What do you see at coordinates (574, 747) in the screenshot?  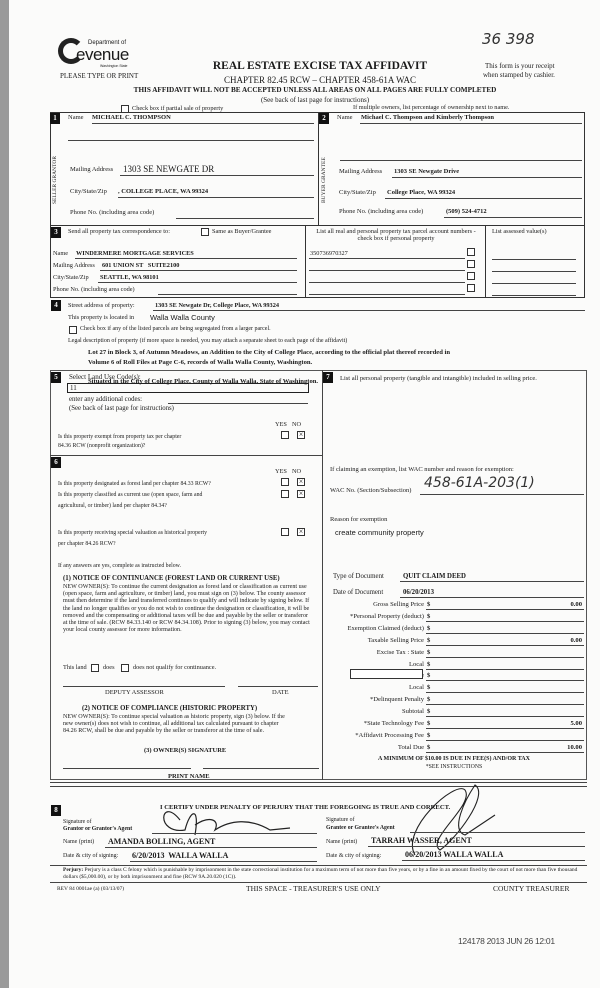 I see `fee-value: 10.00` at bounding box center [574, 747].